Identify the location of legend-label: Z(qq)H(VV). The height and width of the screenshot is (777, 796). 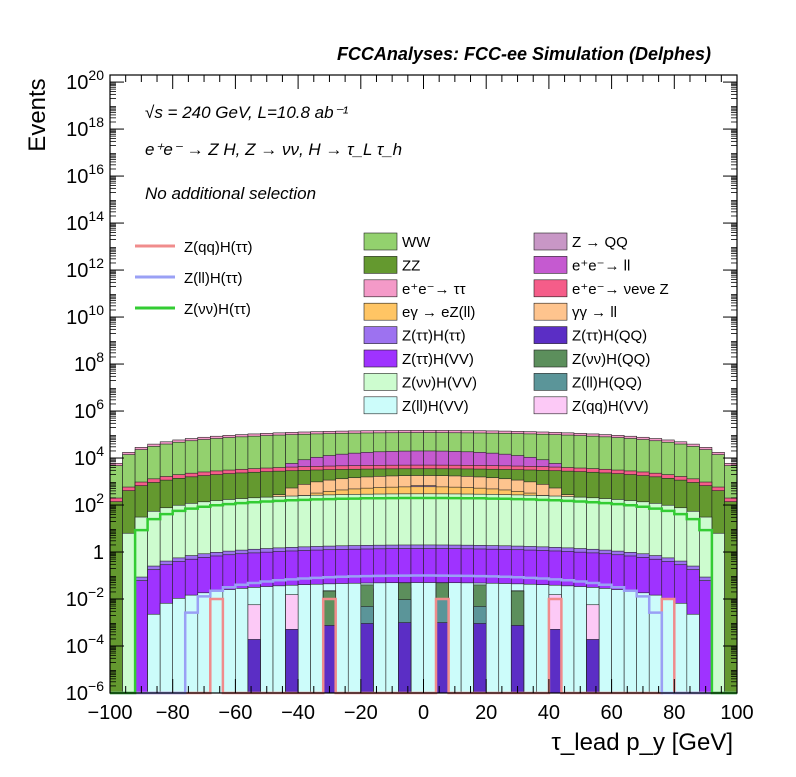
(610, 406).